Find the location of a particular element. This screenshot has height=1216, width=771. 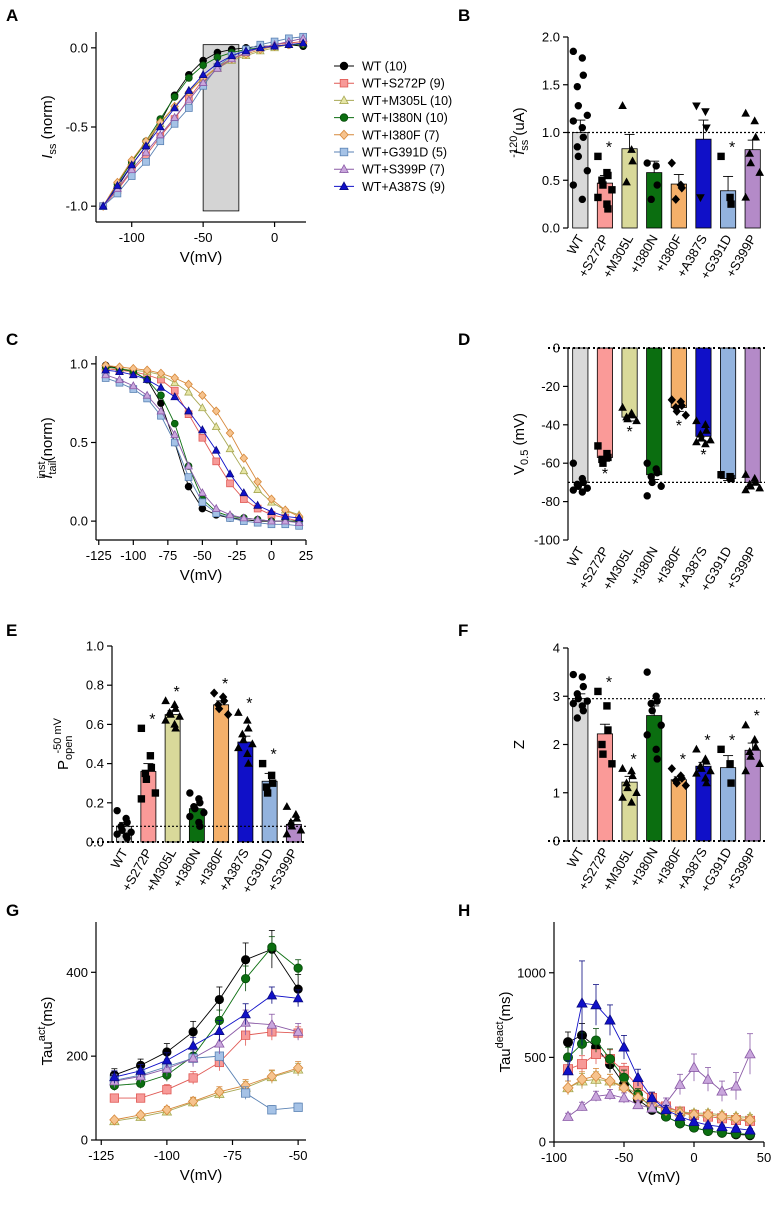

x-tick-label: -50 is located at coordinates (298, 1155).